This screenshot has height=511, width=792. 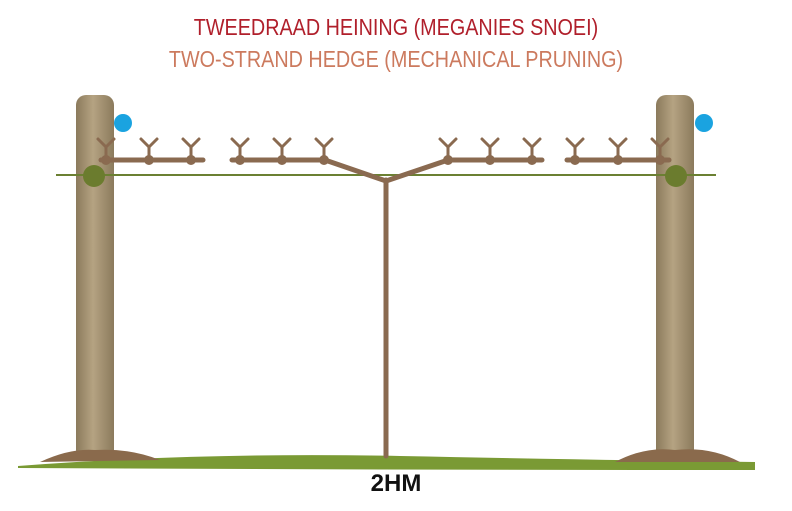 What do you see at coordinates (396, 59) in the screenshot?
I see `title-english: TWO-STRAND HEDGE (MECHANICAL PRUNING)` at bounding box center [396, 59].